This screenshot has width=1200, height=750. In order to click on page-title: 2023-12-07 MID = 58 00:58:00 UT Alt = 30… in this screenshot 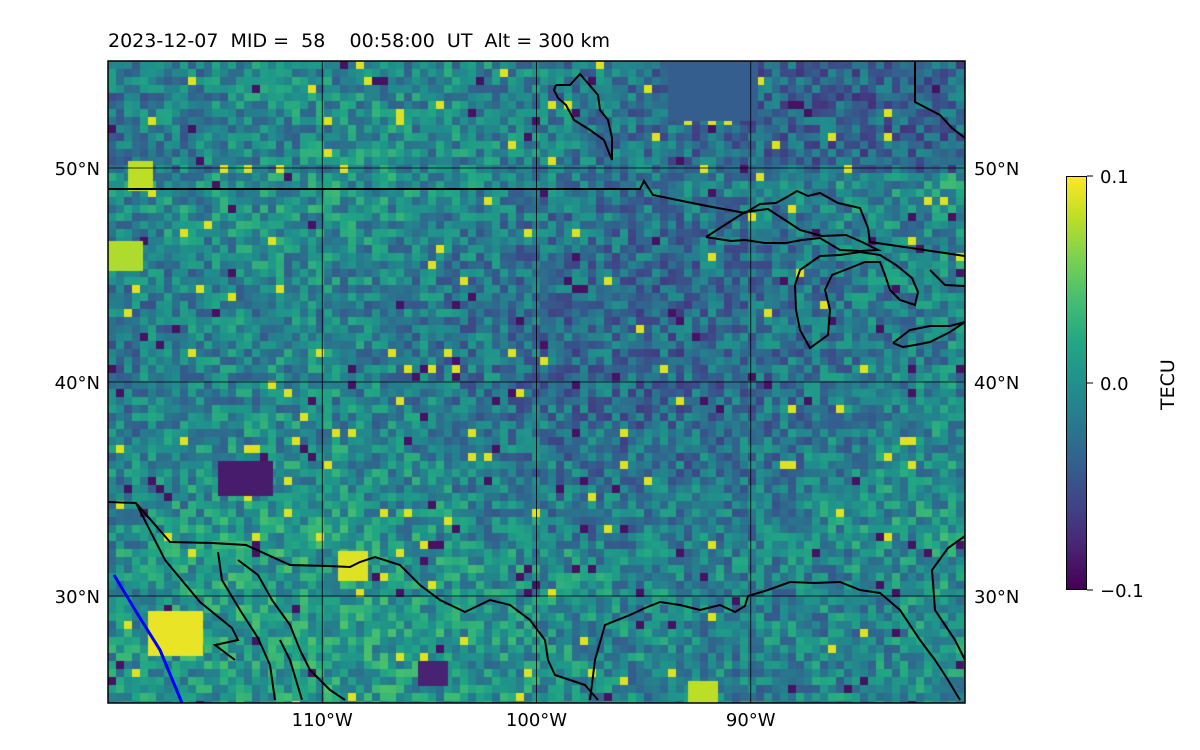, I will do `click(359, 41)`.